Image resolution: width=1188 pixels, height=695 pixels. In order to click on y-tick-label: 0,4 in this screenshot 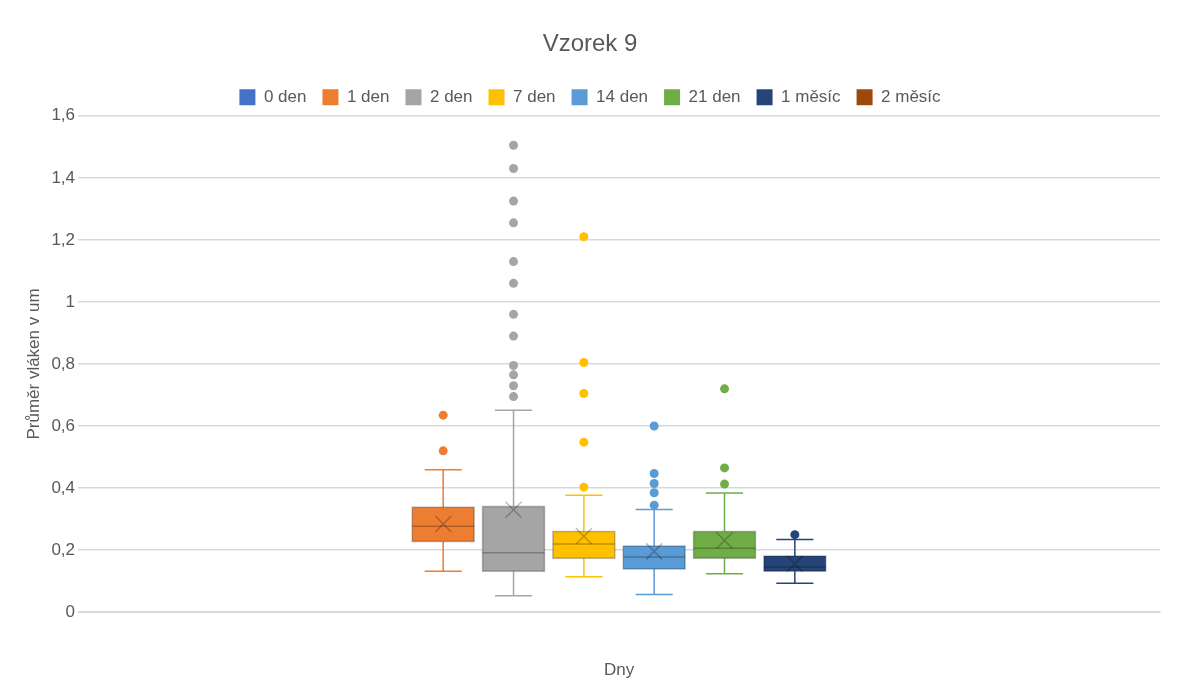, I will do `click(63, 487)`.